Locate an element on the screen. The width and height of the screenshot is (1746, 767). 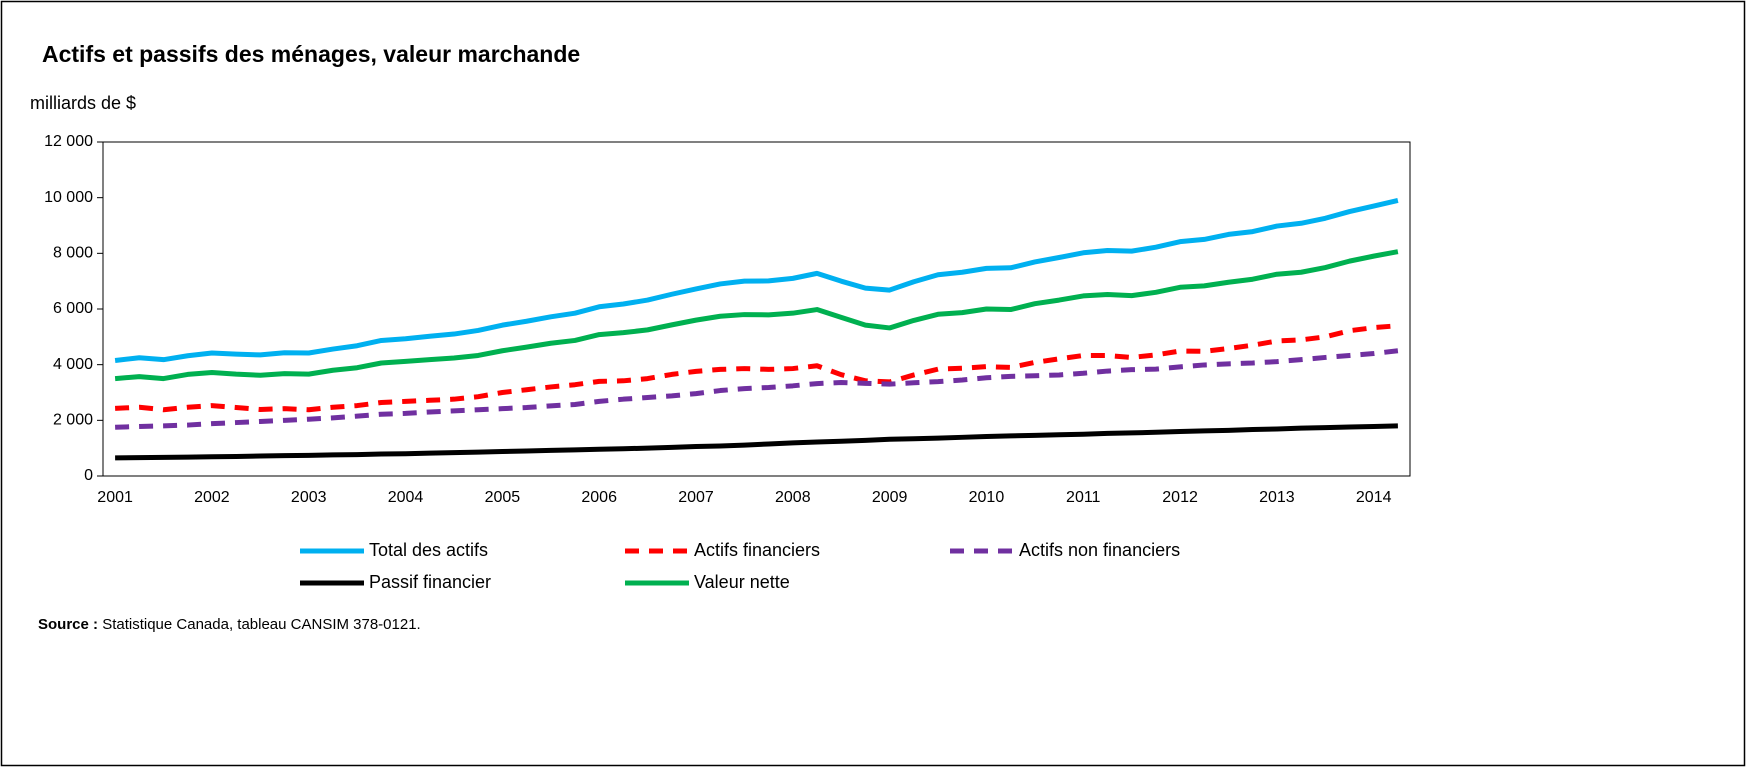
y-tick-label: 10 000 is located at coordinates (68, 197).